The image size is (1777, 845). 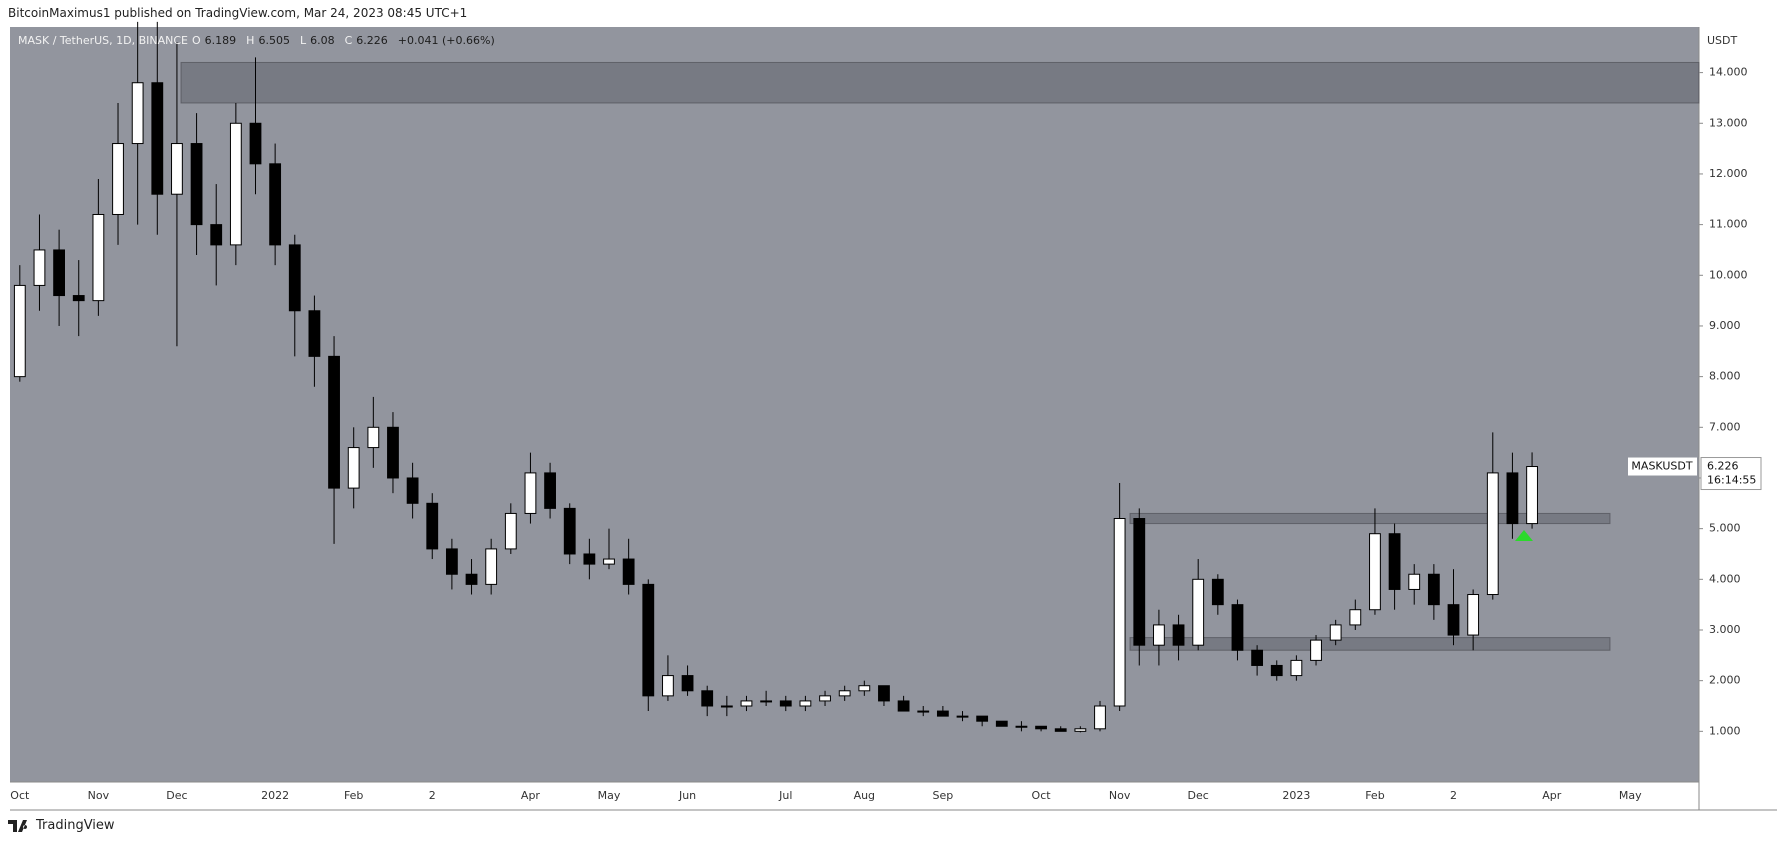 I want to click on high-label: H, so click(x=250, y=40).